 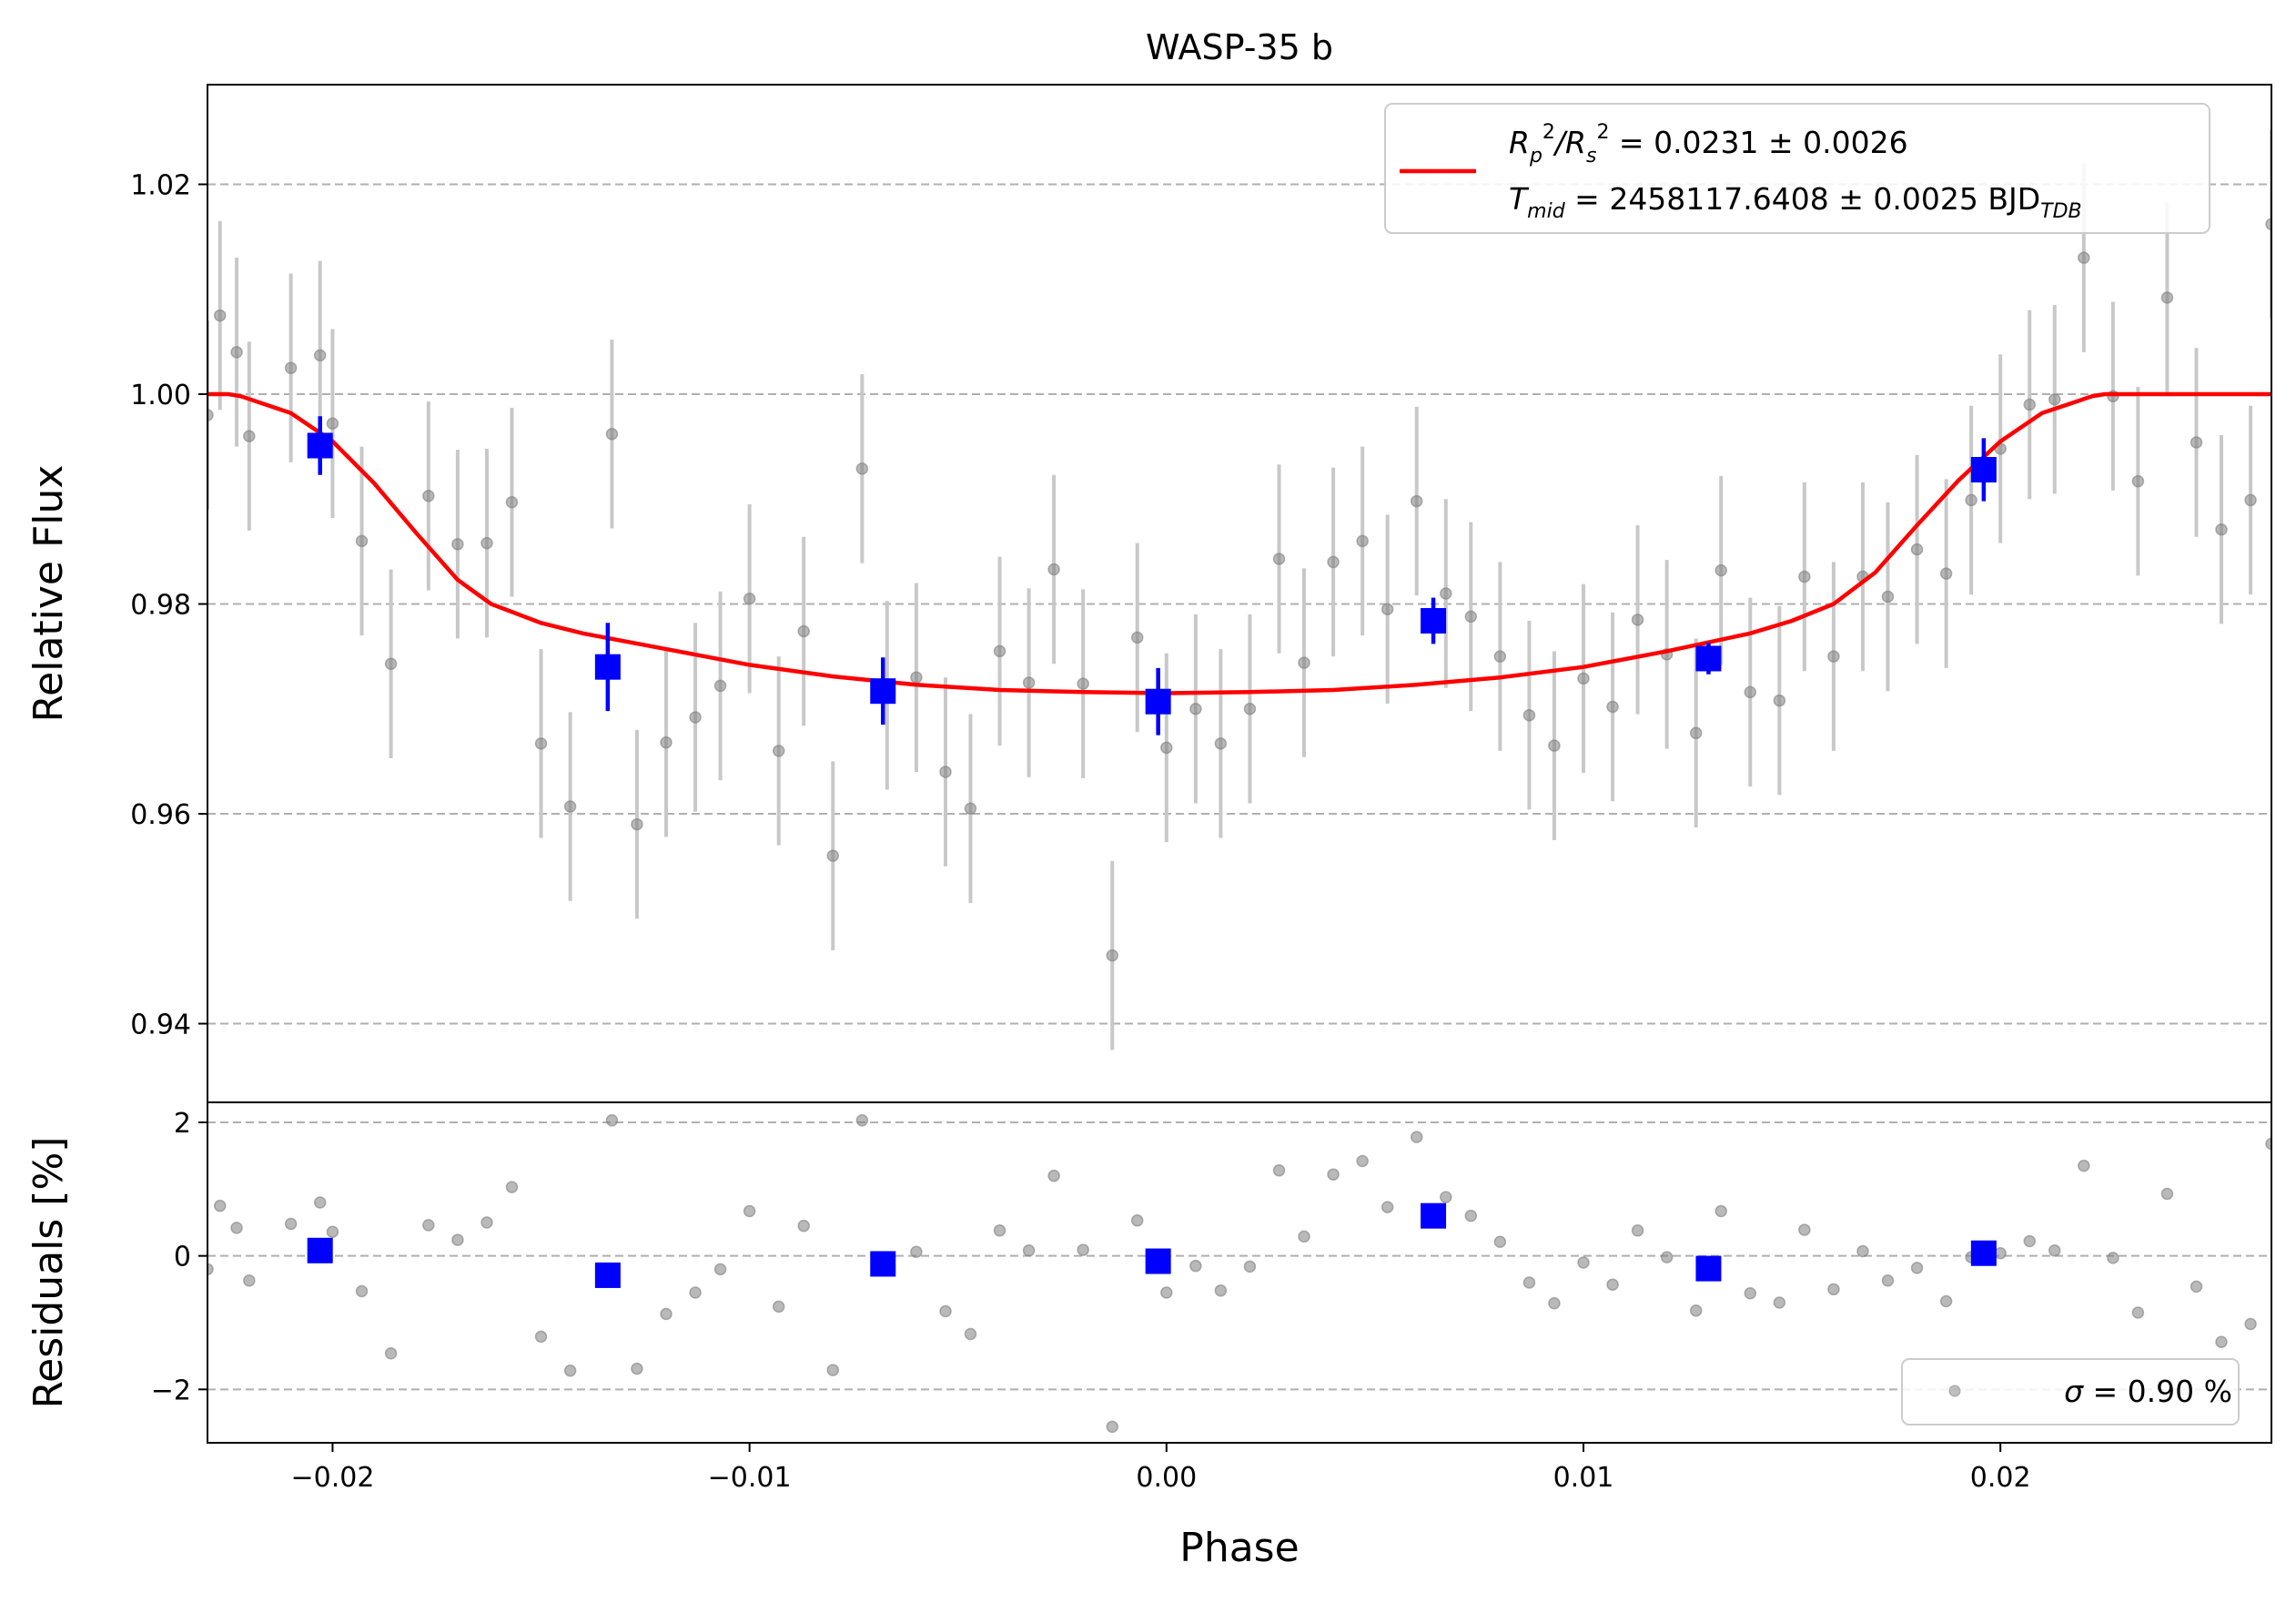 I want to click on top-y-axis-label: Relative Flux, so click(x=49, y=594).